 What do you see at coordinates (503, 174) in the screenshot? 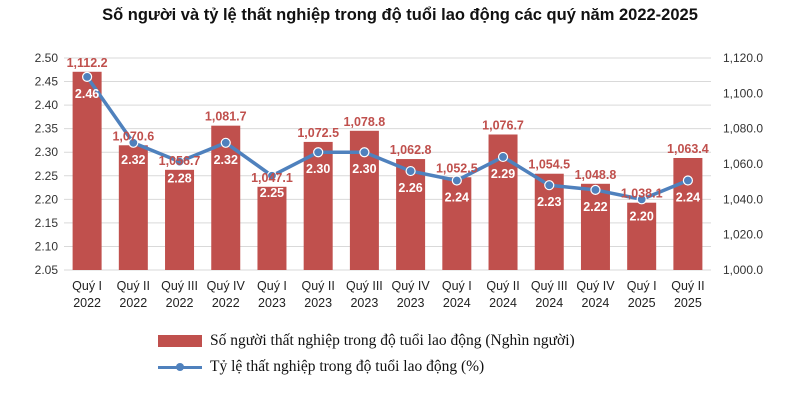
I see `rate-value-label: 2.29` at bounding box center [503, 174].